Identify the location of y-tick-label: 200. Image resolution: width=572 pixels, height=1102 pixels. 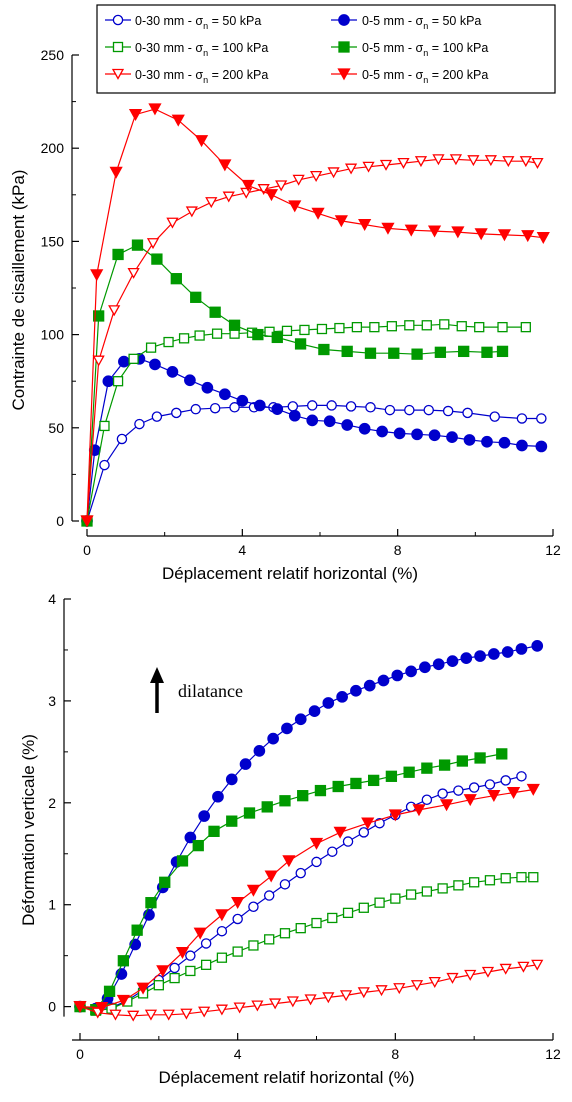
(53, 148).